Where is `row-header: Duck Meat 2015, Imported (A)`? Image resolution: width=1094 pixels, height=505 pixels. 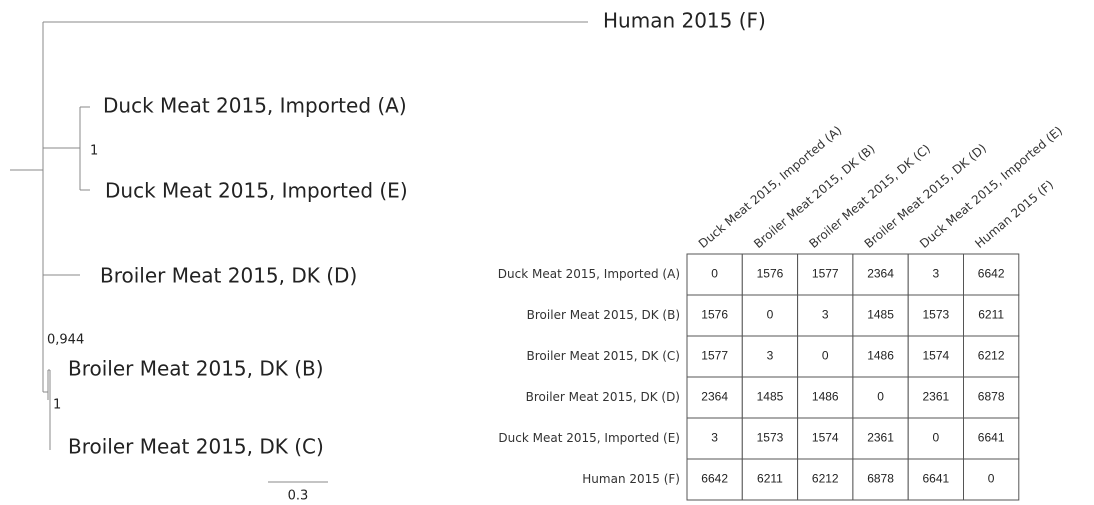 row-header: Duck Meat 2015, Imported (A) is located at coordinates (589, 274).